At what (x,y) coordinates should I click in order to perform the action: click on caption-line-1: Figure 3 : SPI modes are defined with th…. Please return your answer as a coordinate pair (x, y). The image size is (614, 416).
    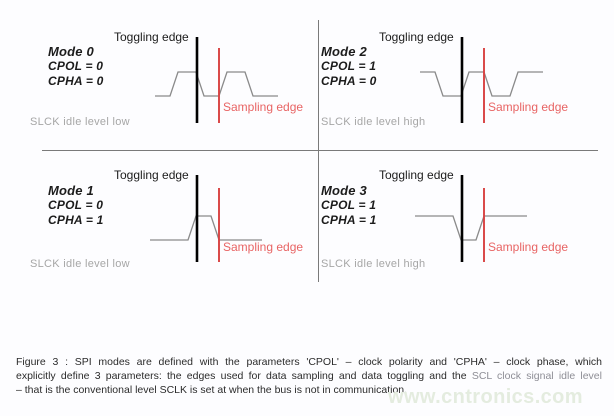
    Looking at the image, I should click on (309, 362).